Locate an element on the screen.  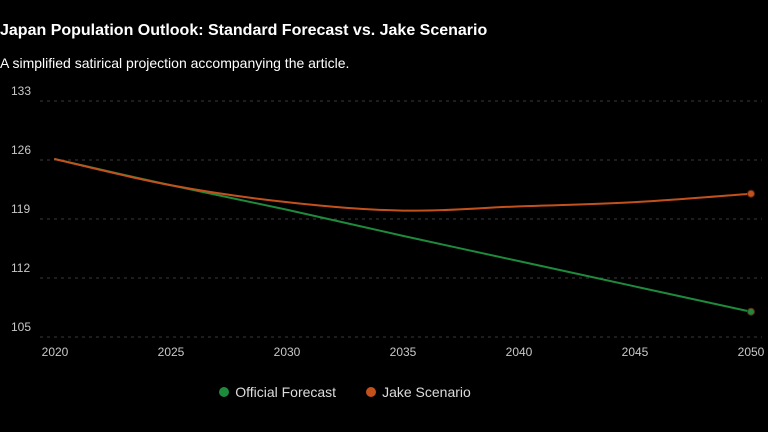
y-tick-label: 119 is located at coordinates (20, 209).